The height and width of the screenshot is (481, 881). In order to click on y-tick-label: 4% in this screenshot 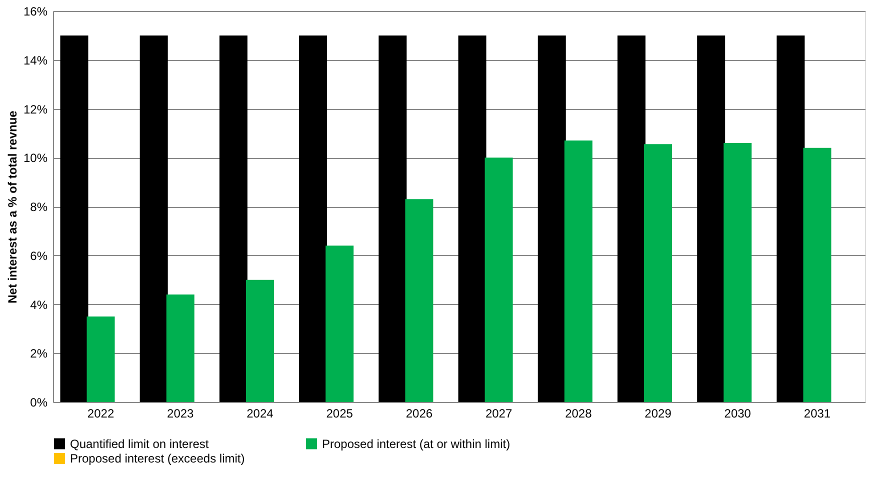, I will do `click(39, 305)`.